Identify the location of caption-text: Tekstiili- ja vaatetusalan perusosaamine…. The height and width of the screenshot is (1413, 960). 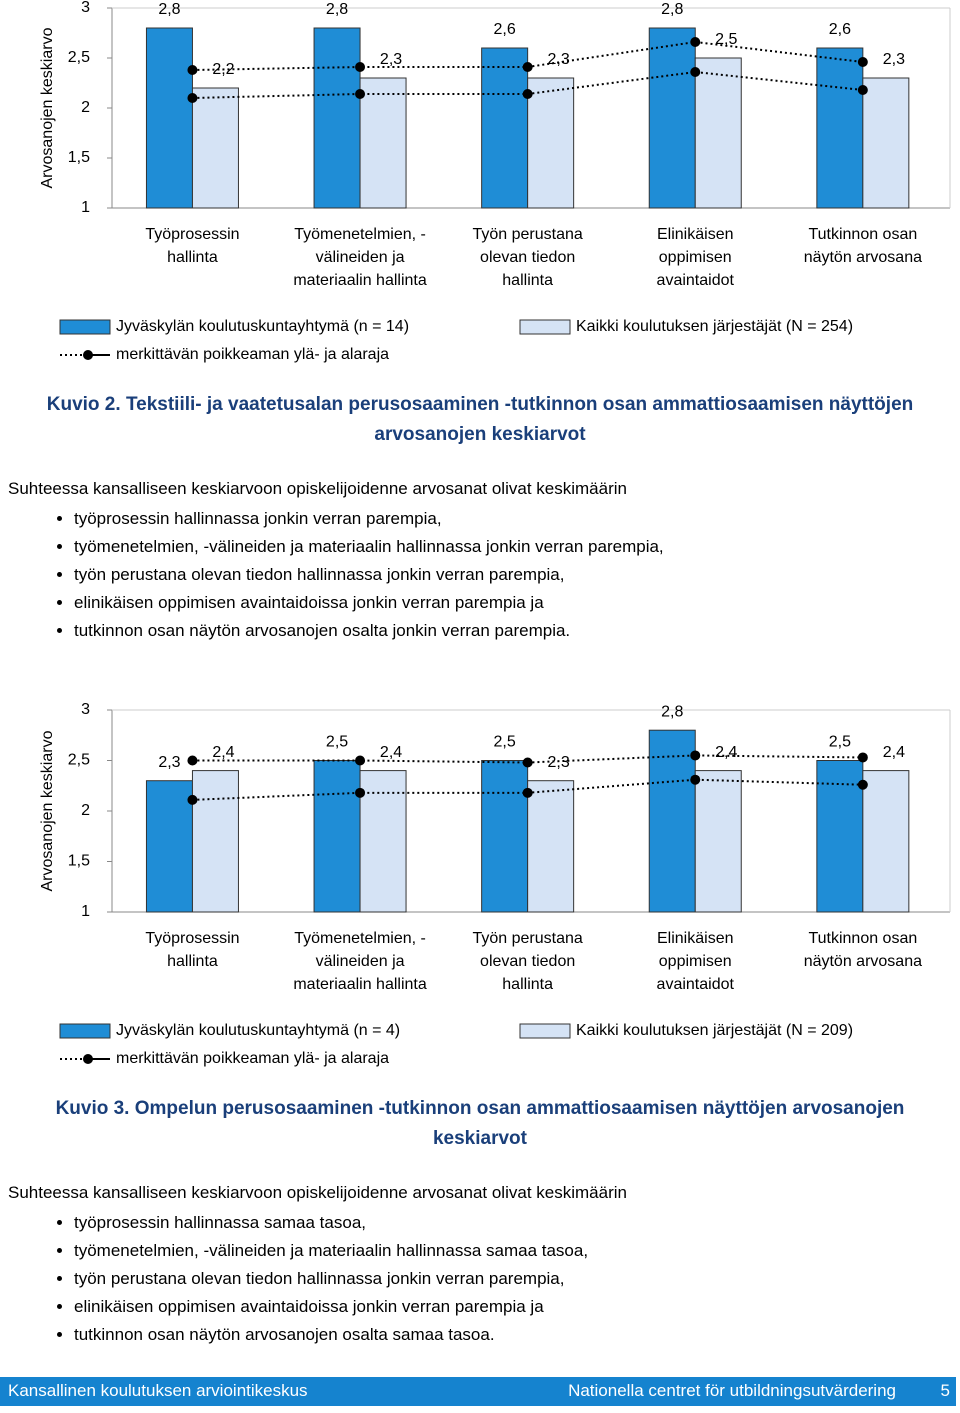
(519, 419).